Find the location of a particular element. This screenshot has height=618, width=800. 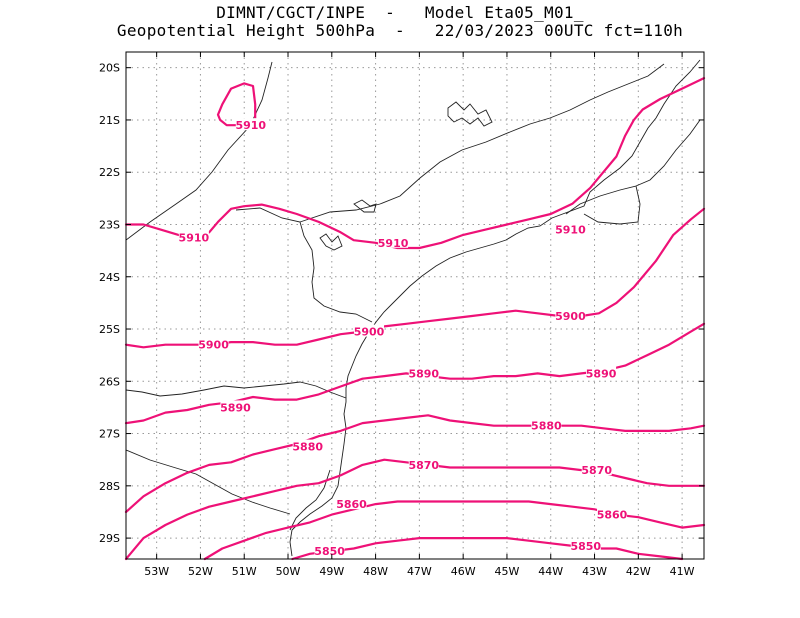

lon-tick-label: 48W is located at coordinates (375, 571).